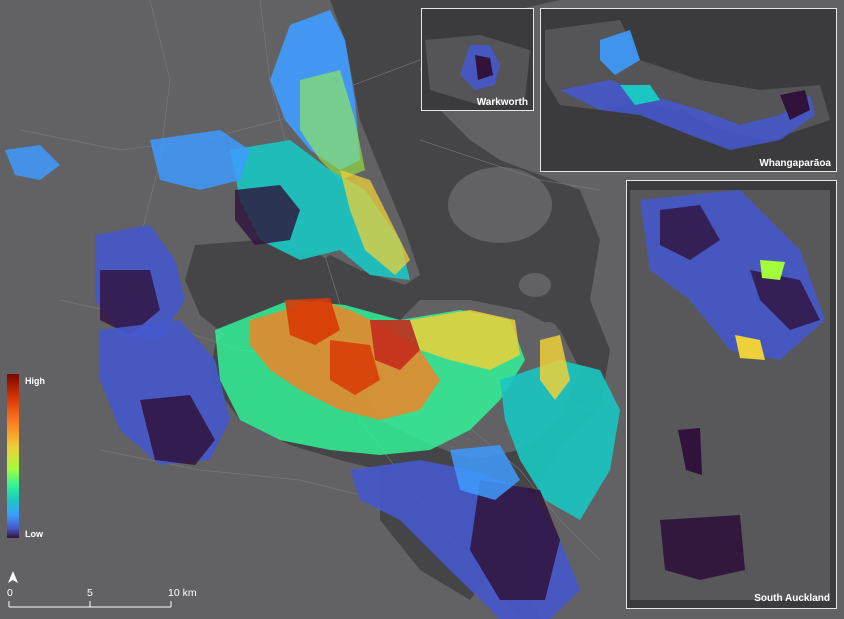  What do you see at coordinates (375, 222) in the screenshot?
I see `region-north-shore-east` at bounding box center [375, 222].